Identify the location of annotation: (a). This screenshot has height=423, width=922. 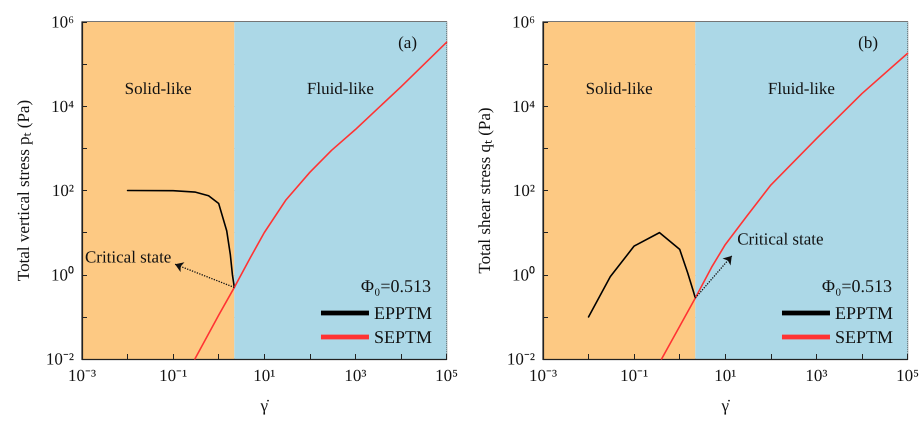
(408, 42).